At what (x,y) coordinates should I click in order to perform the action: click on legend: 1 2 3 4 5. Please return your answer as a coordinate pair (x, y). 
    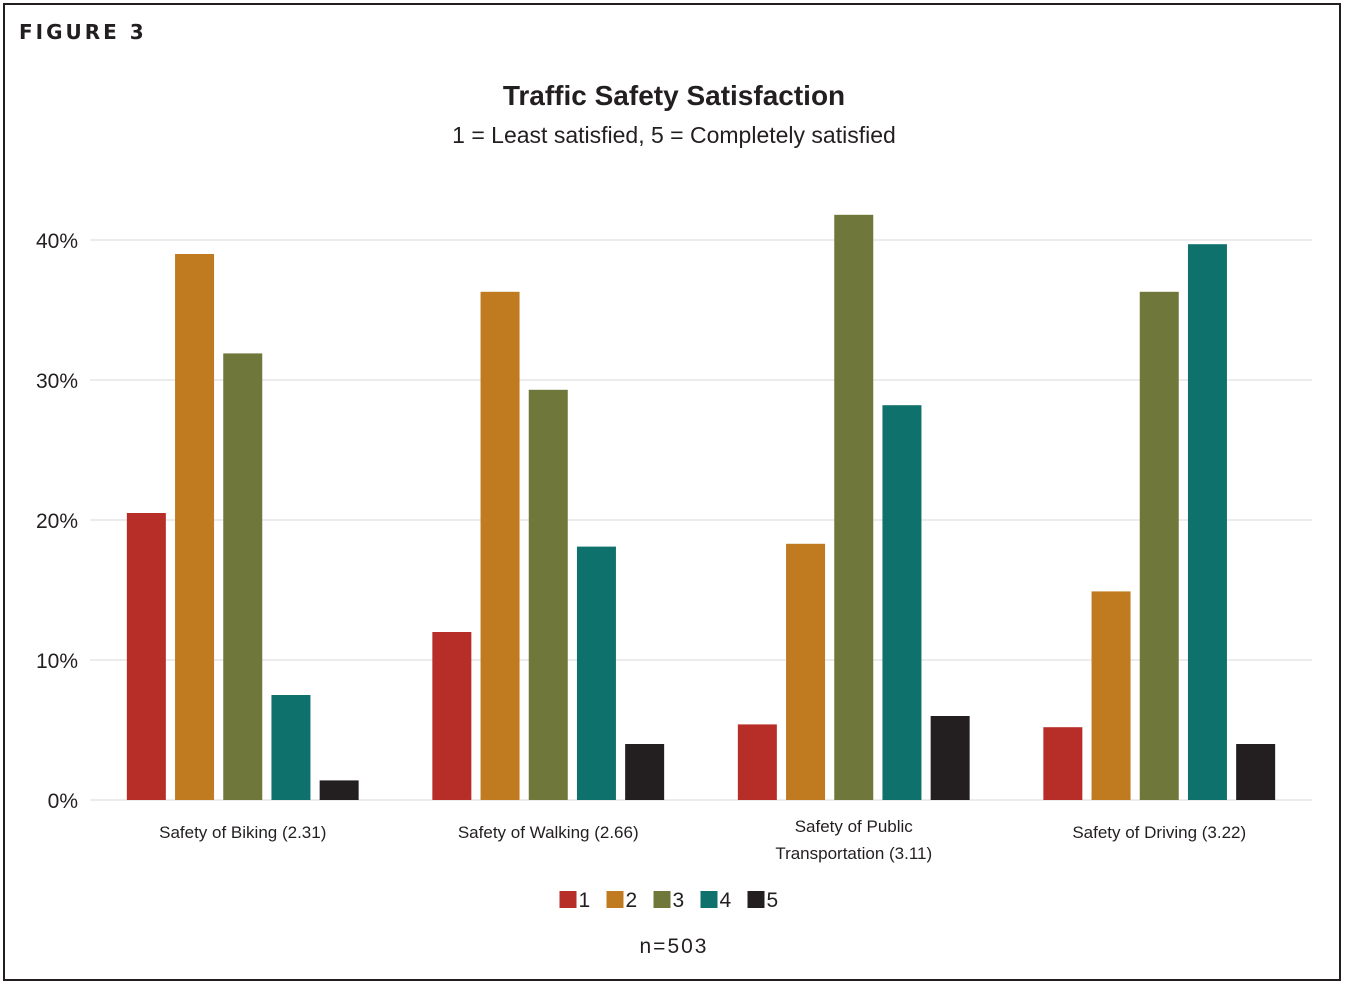
    Looking at the image, I should click on (669, 900).